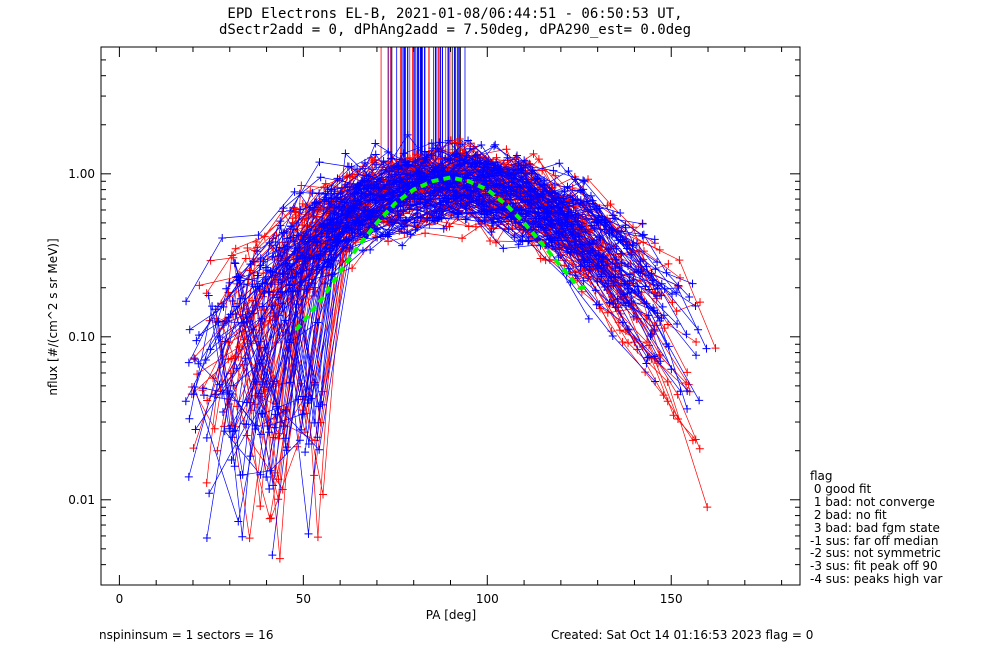 This screenshot has height=650, width=1000. Describe the element at coordinates (81, 337) in the screenshot. I see `y-tick-label-1: 0.10` at that location.